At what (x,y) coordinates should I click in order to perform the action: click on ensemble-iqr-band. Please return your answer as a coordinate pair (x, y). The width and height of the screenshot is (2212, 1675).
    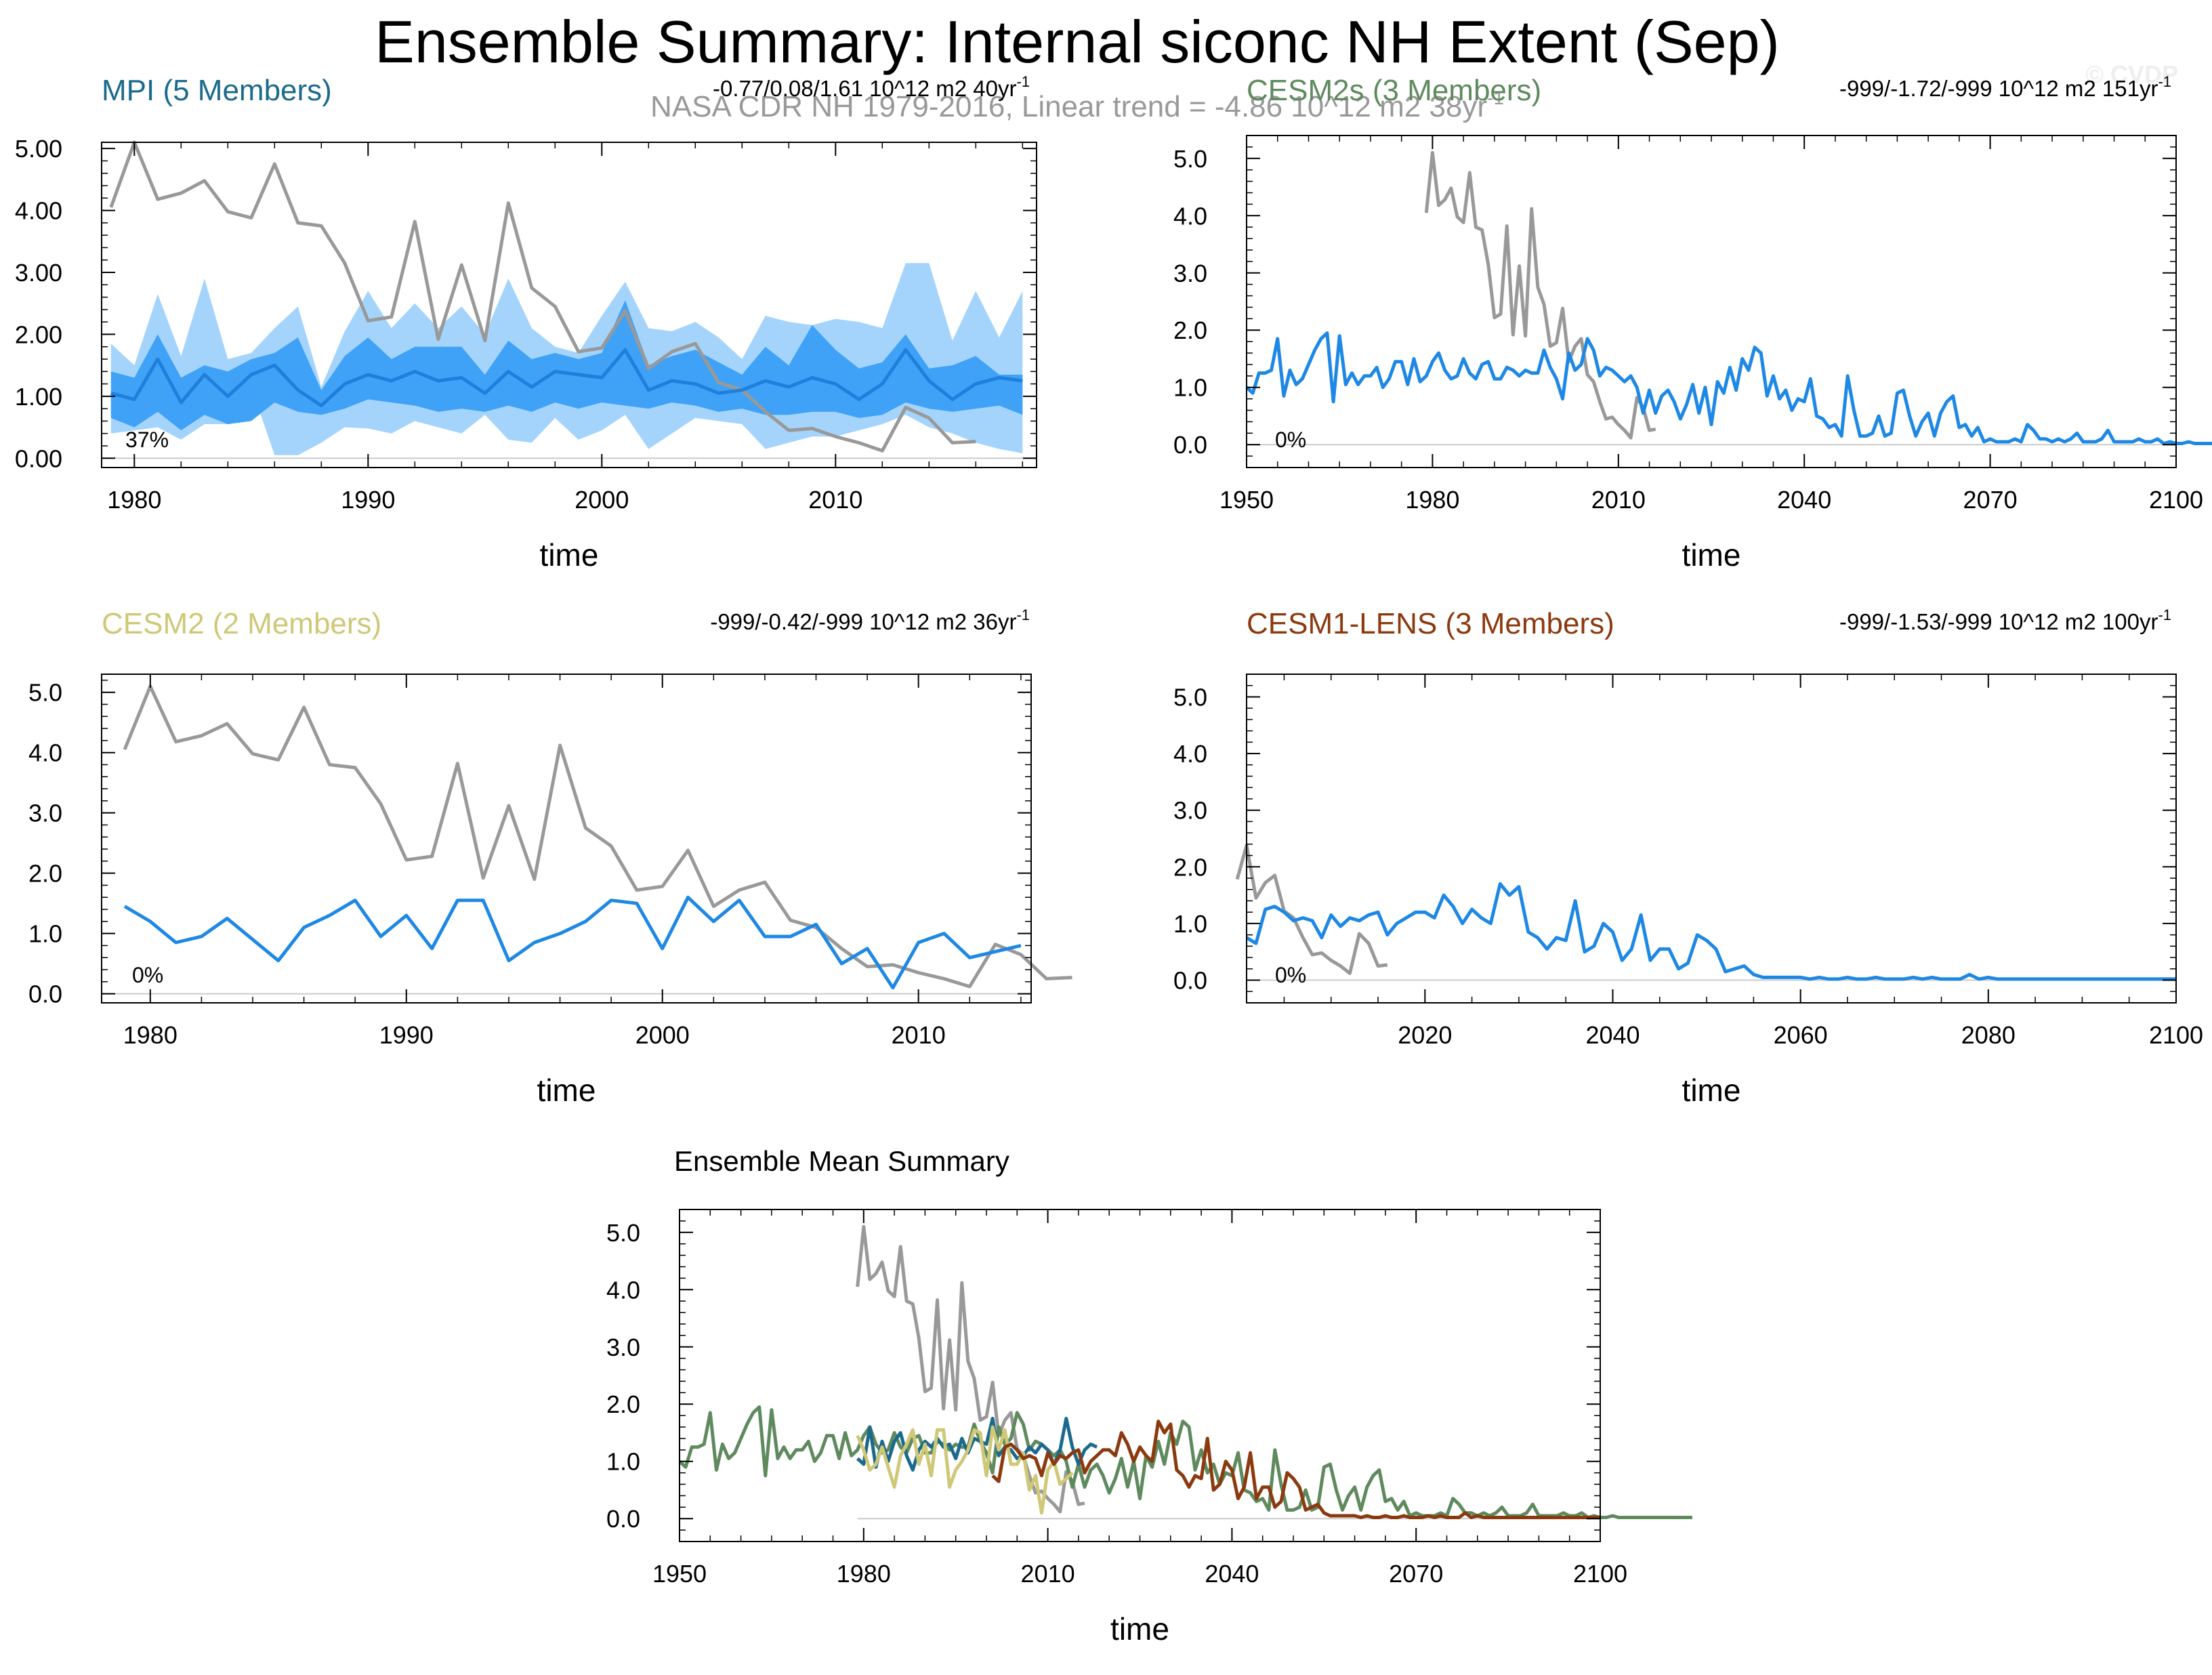
    Looking at the image, I should click on (566, 365).